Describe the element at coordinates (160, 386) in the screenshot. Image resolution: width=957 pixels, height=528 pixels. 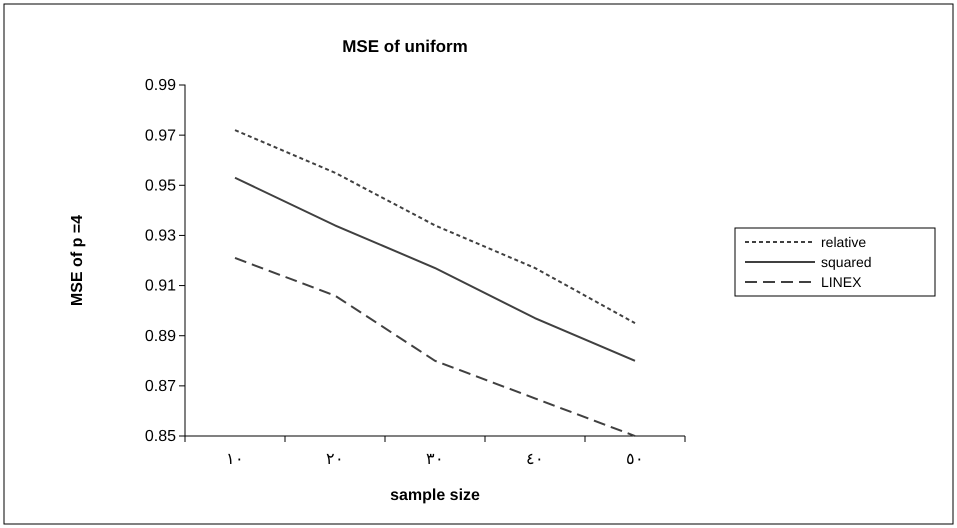
I see `y-tick-label: 0.87` at that location.